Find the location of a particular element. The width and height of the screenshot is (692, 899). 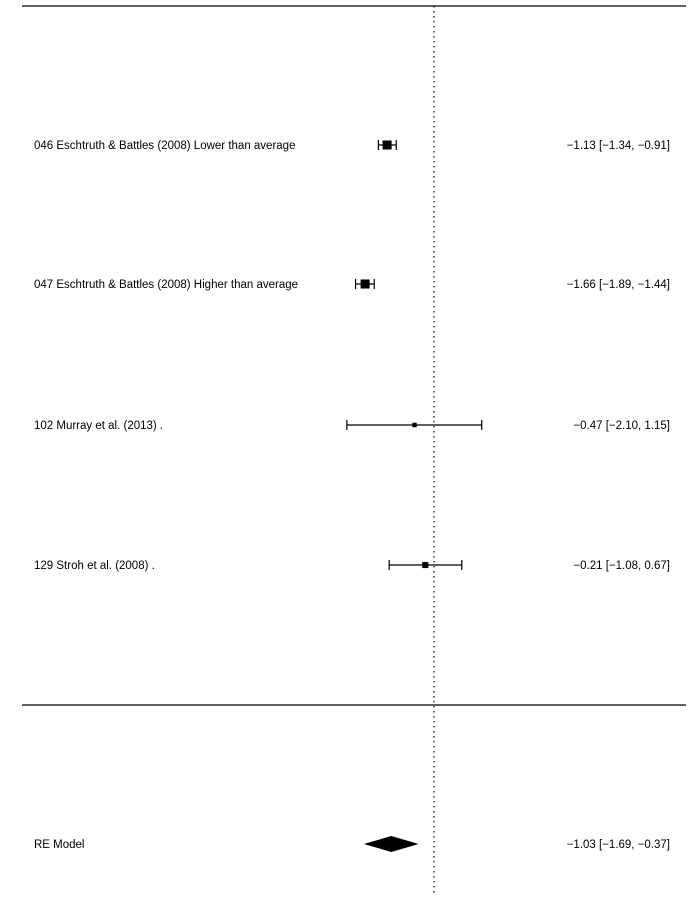

summary-effect-text: −1.03 [−1.69, −0.37] is located at coordinates (618, 845).